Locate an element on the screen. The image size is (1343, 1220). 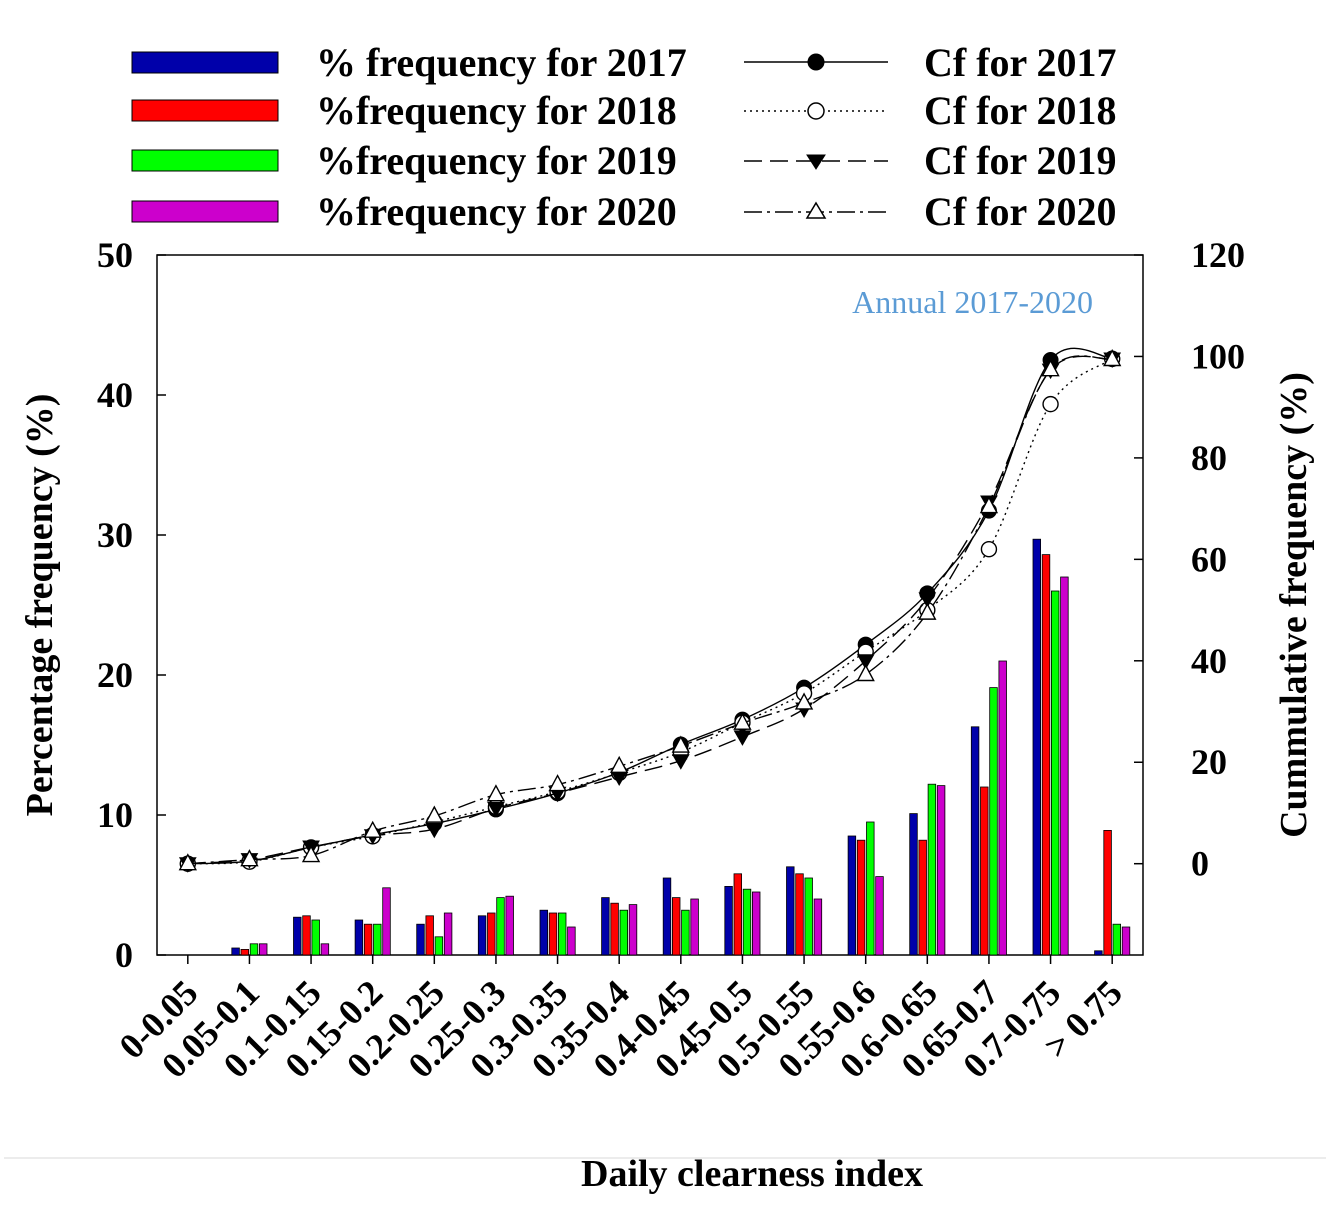
y-tick-label-40: 40 is located at coordinates (115, 395).